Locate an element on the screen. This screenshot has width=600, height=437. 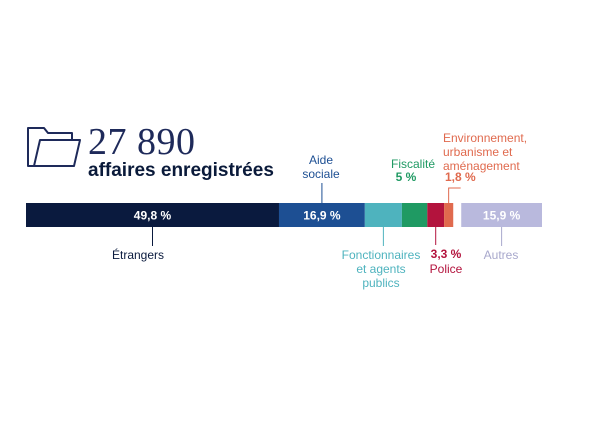
label-fiscalite-pct: 5 % is located at coordinates (406, 177).